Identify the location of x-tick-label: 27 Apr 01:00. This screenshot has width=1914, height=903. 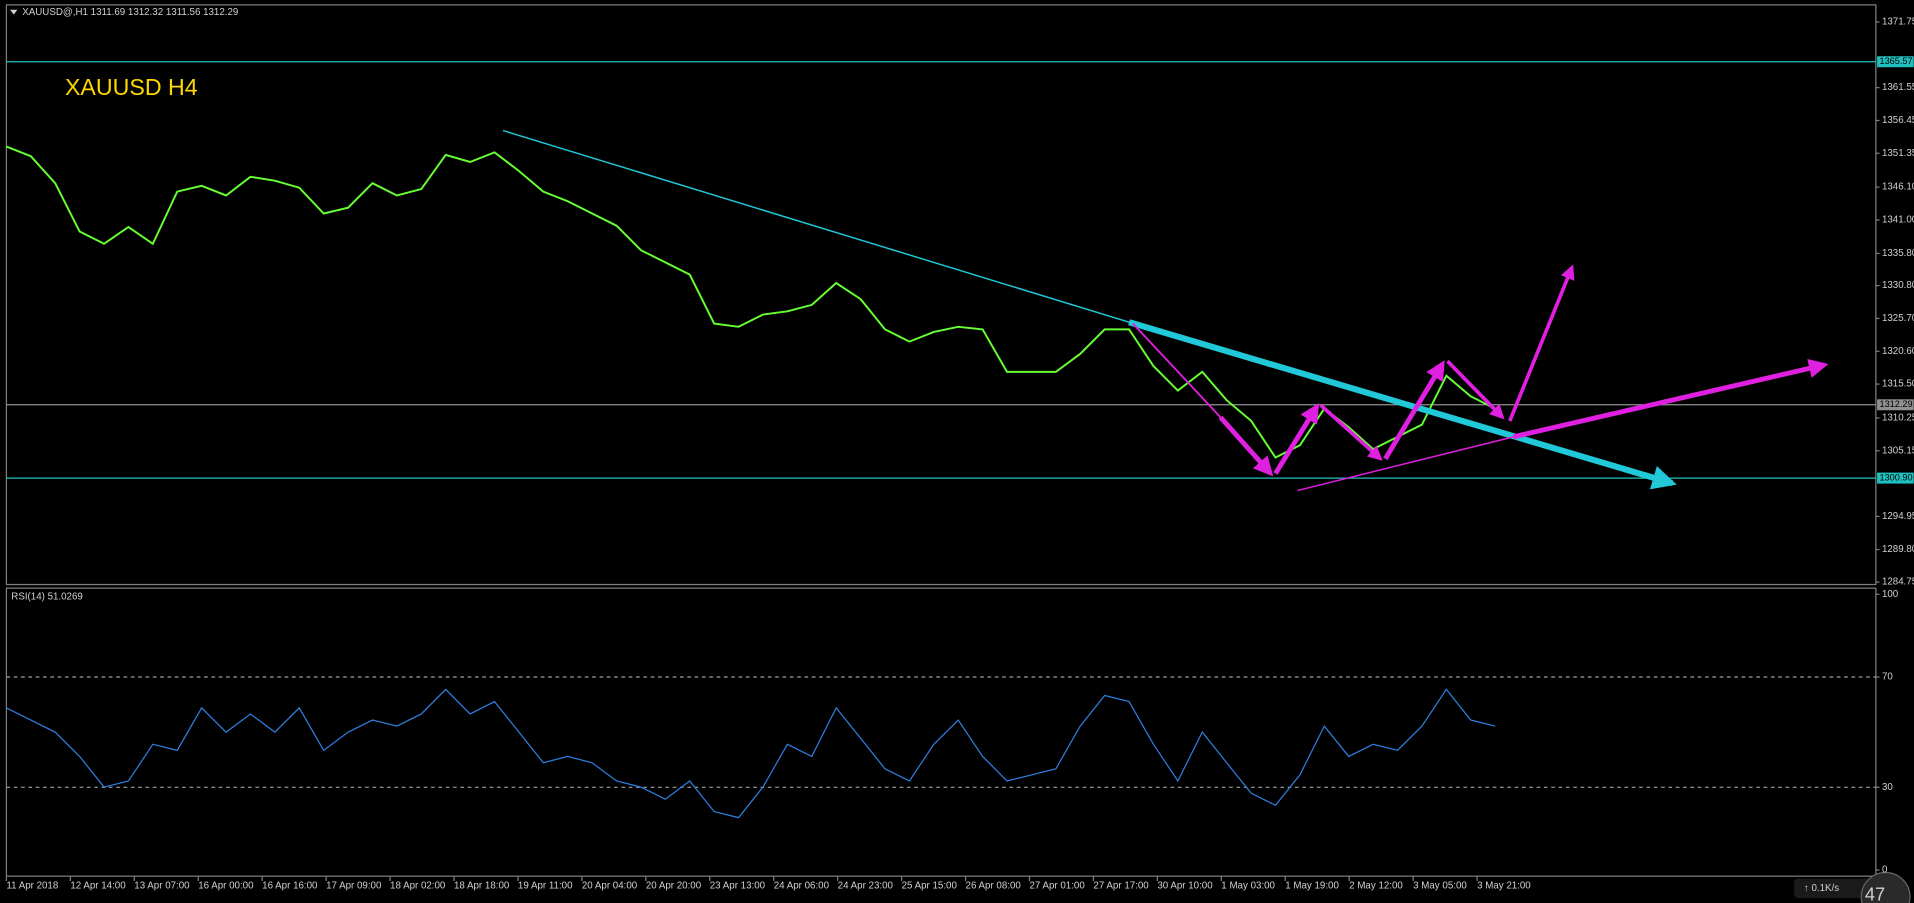
(1057, 885).